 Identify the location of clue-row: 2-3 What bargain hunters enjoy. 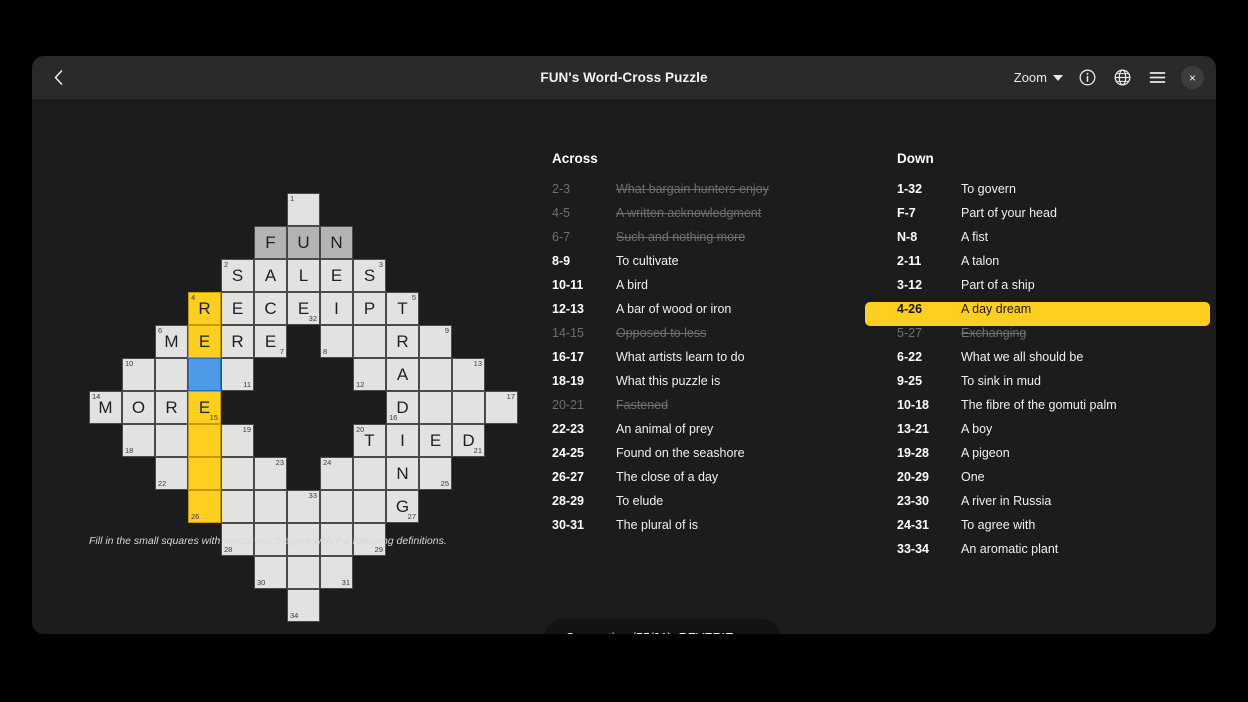
(685, 194).